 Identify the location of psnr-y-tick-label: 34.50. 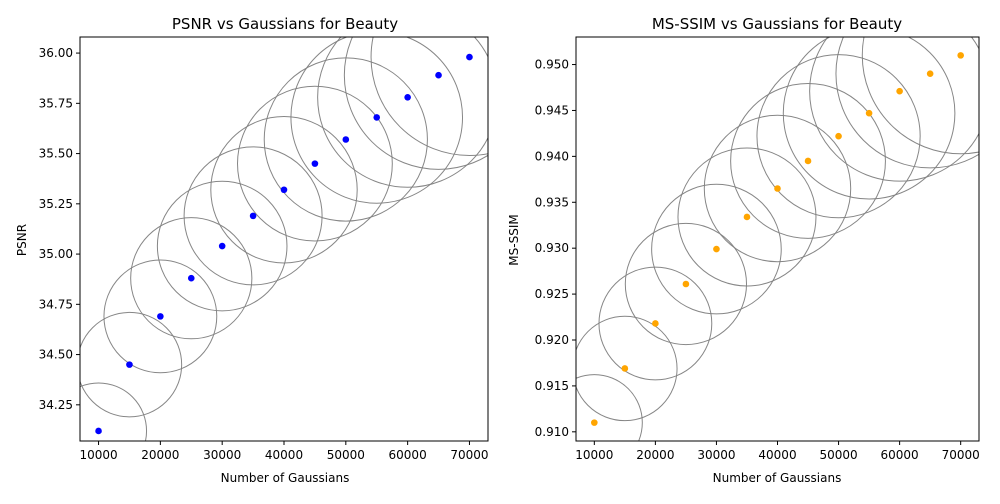
(56, 355).